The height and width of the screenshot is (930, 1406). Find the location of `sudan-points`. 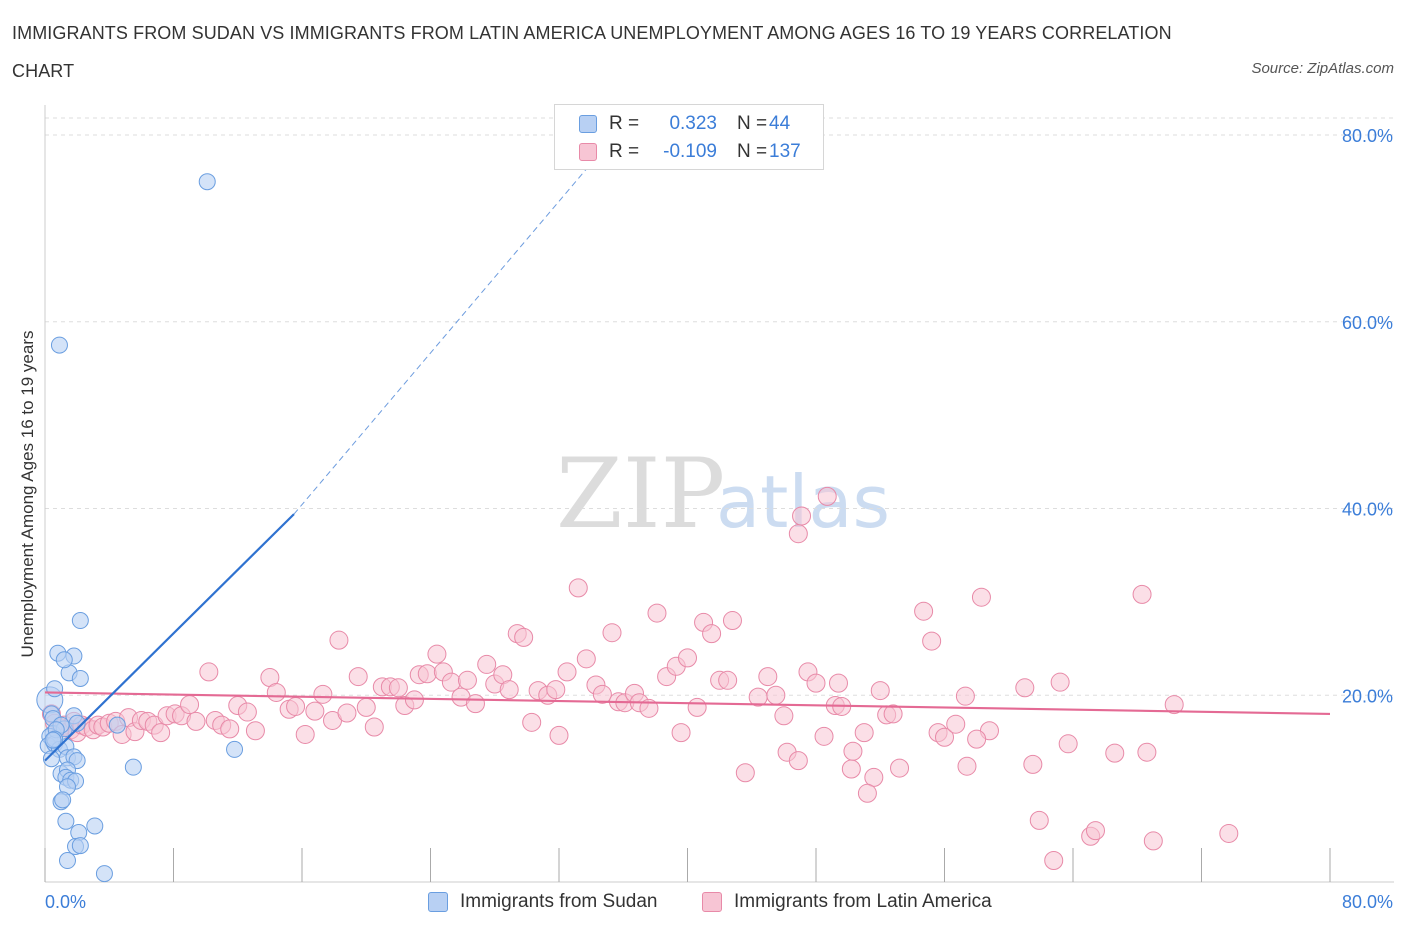

sudan-points is located at coordinates (140, 528).